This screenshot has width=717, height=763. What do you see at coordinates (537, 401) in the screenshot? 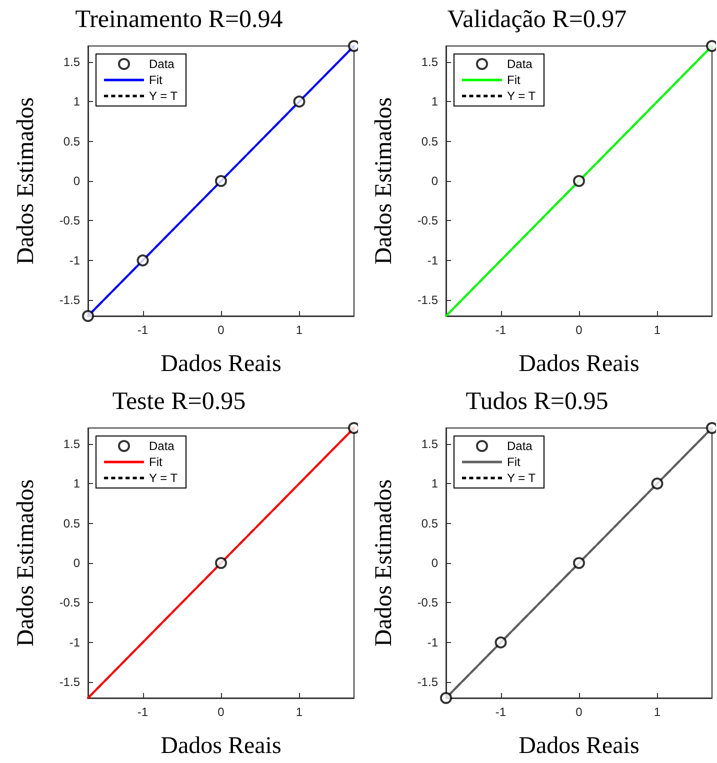
I see `chart-title: Tudos R=0.95` at bounding box center [537, 401].